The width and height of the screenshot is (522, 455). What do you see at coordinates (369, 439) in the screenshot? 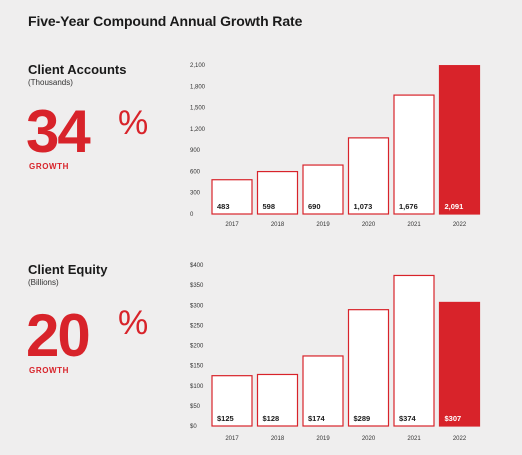
I see `equity-xtick-label: 2020` at bounding box center [369, 439].